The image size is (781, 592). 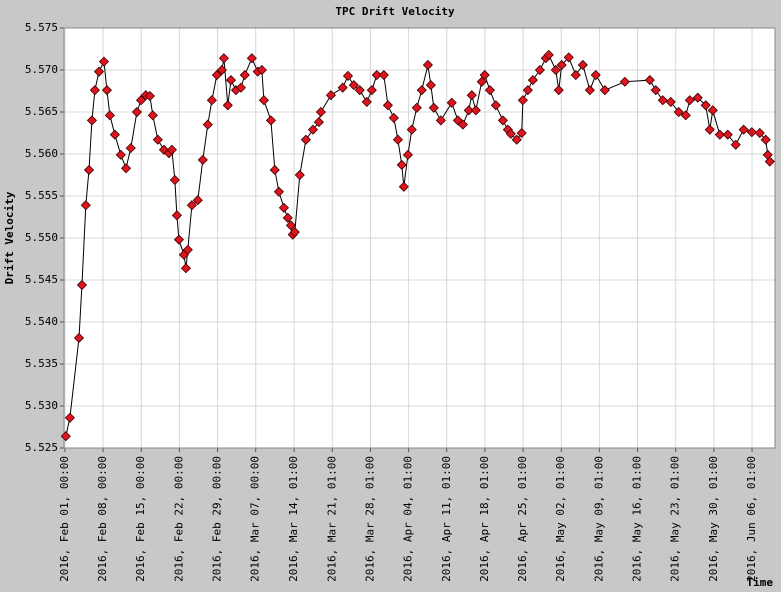 What do you see at coordinates (41, 69) in the screenshot?
I see `y-tick-label: 5.570` at bounding box center [41, 69].